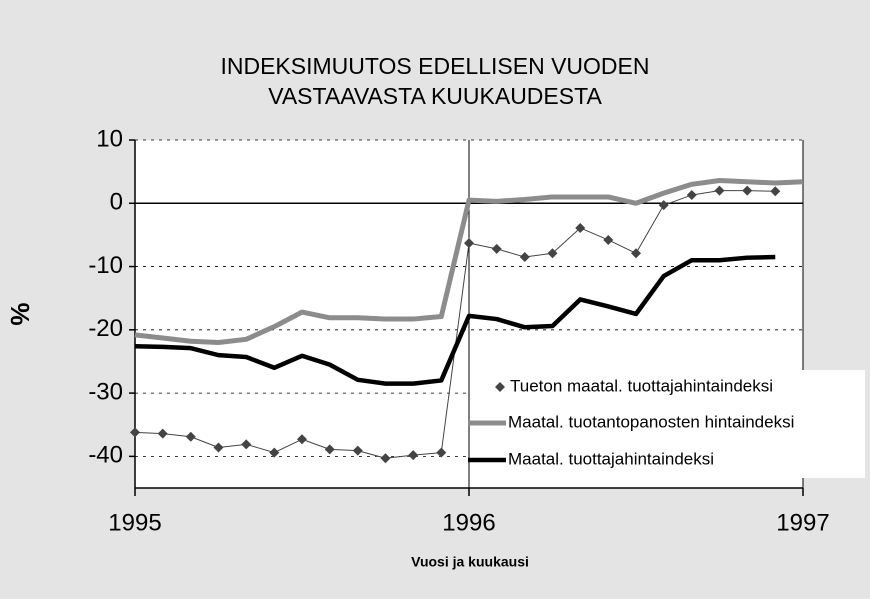 The width and height of the screenshot is (870, 604). Describe the element at coordinates (105, 328) in the screenshot. I see `y-tick-label: -20` at that location.